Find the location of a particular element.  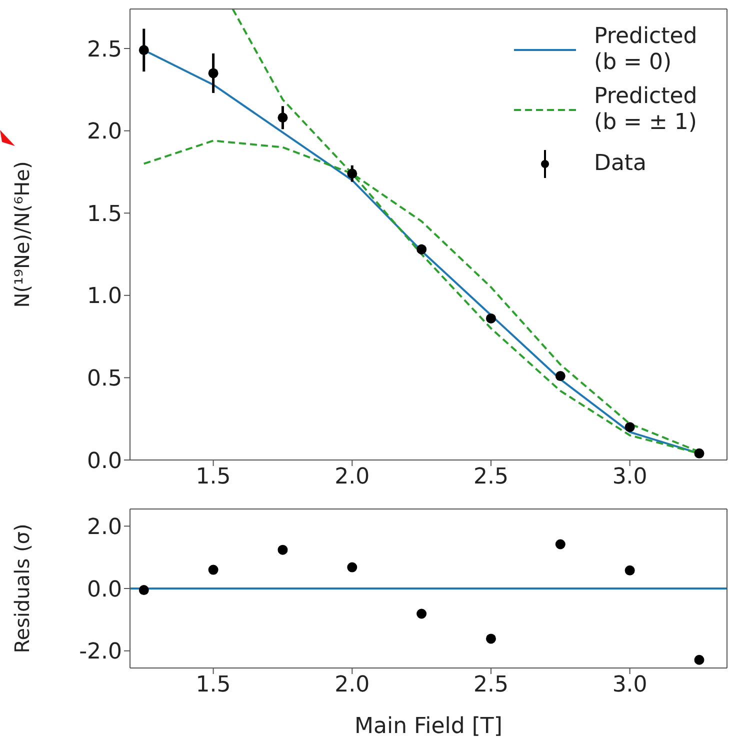

legend-label: Predicted (b = 0) is located at coordinates (646, 50).